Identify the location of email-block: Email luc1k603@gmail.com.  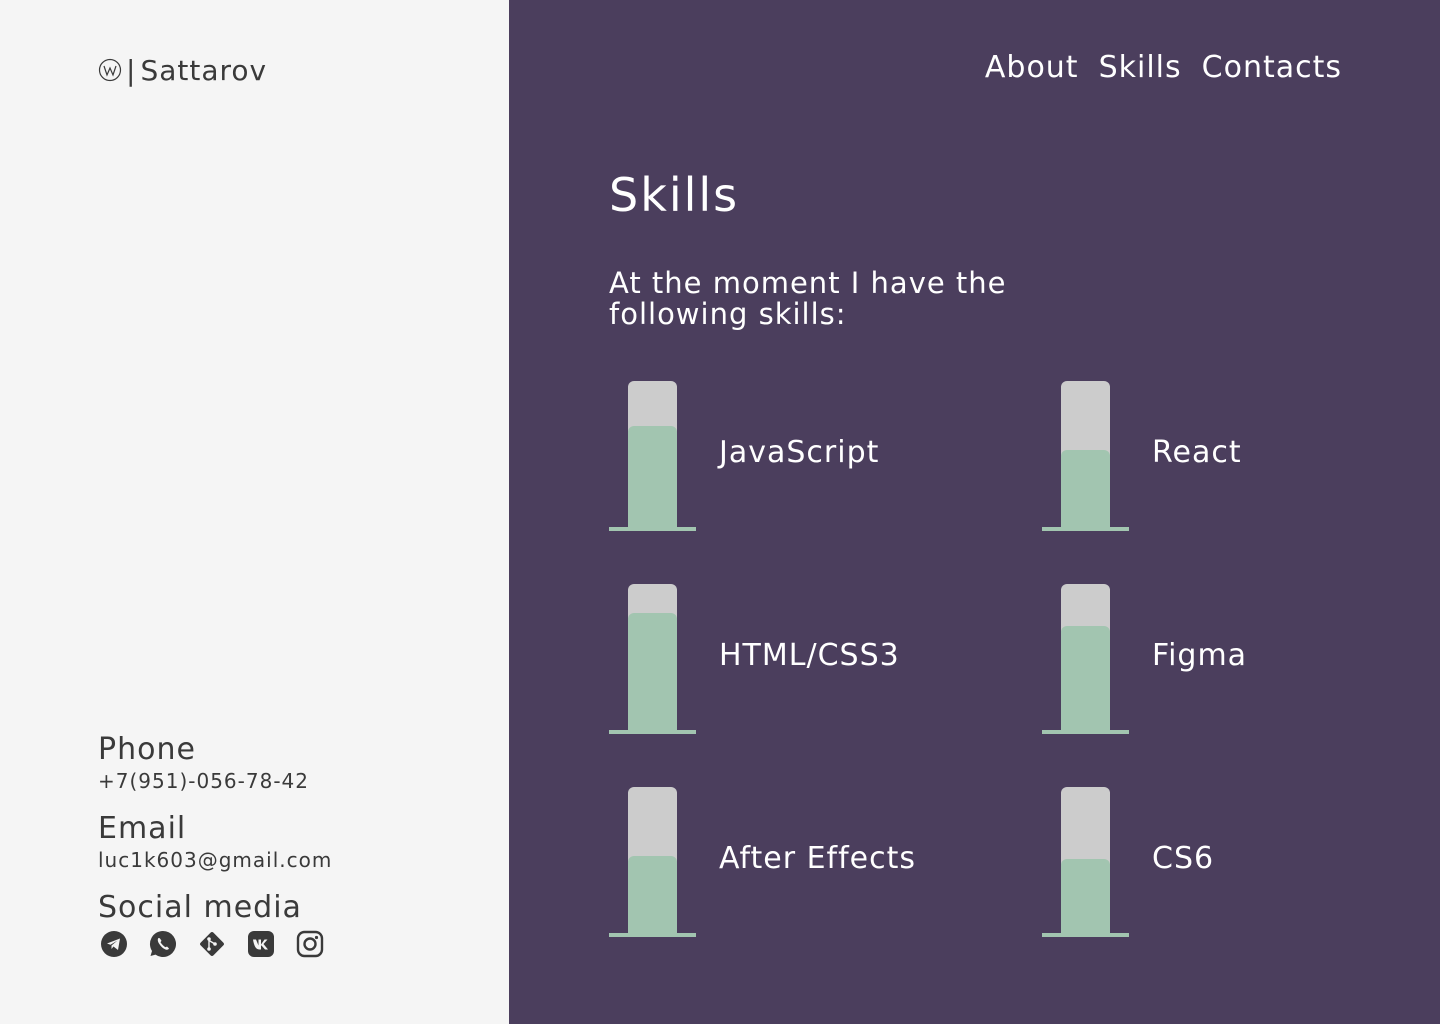
(215, 841).